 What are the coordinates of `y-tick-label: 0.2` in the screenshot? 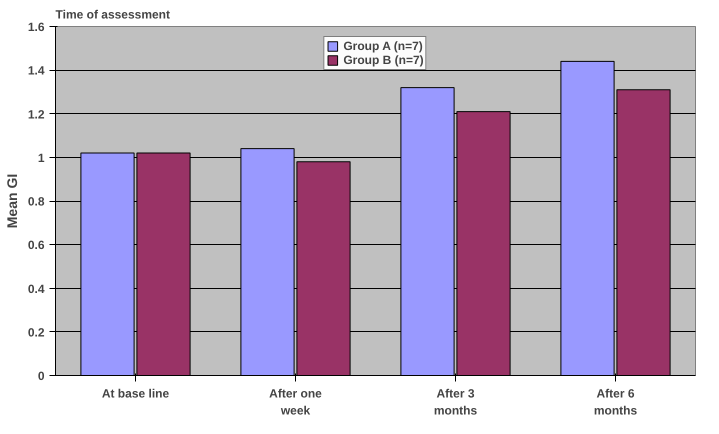 It's located at (36, 332).